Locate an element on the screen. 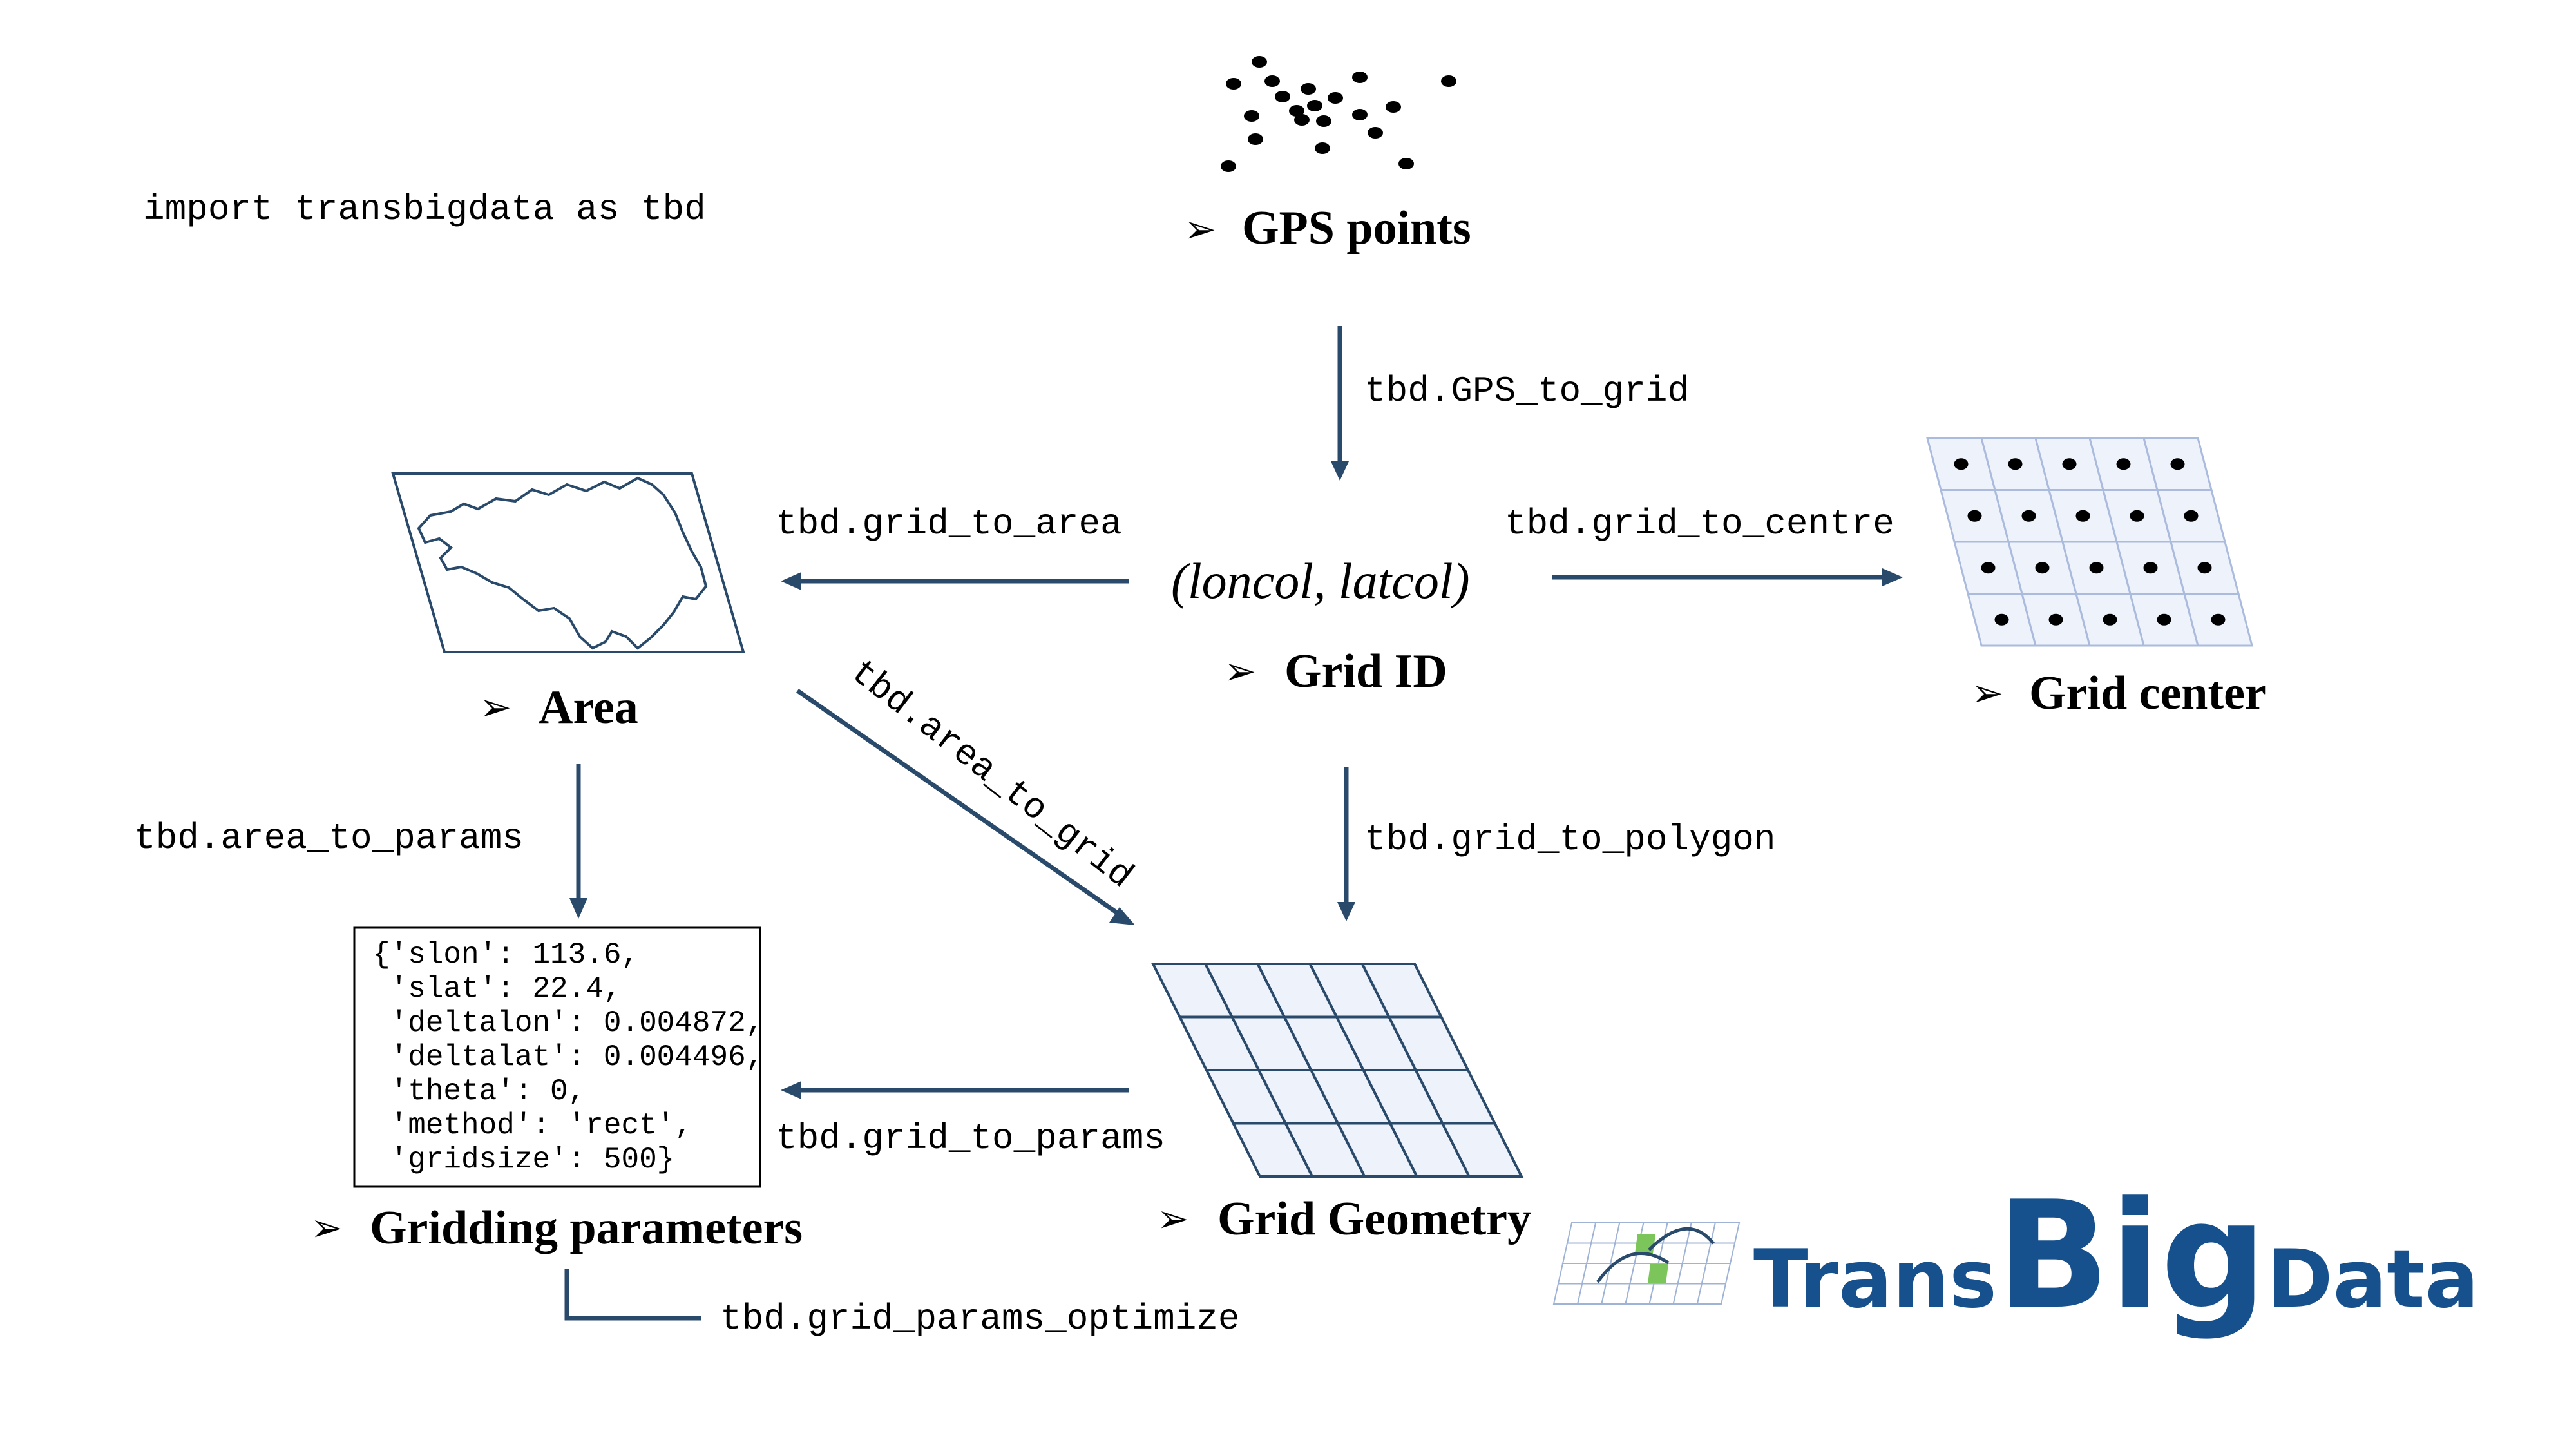  area-boundary is located at coordinates (562, 563).